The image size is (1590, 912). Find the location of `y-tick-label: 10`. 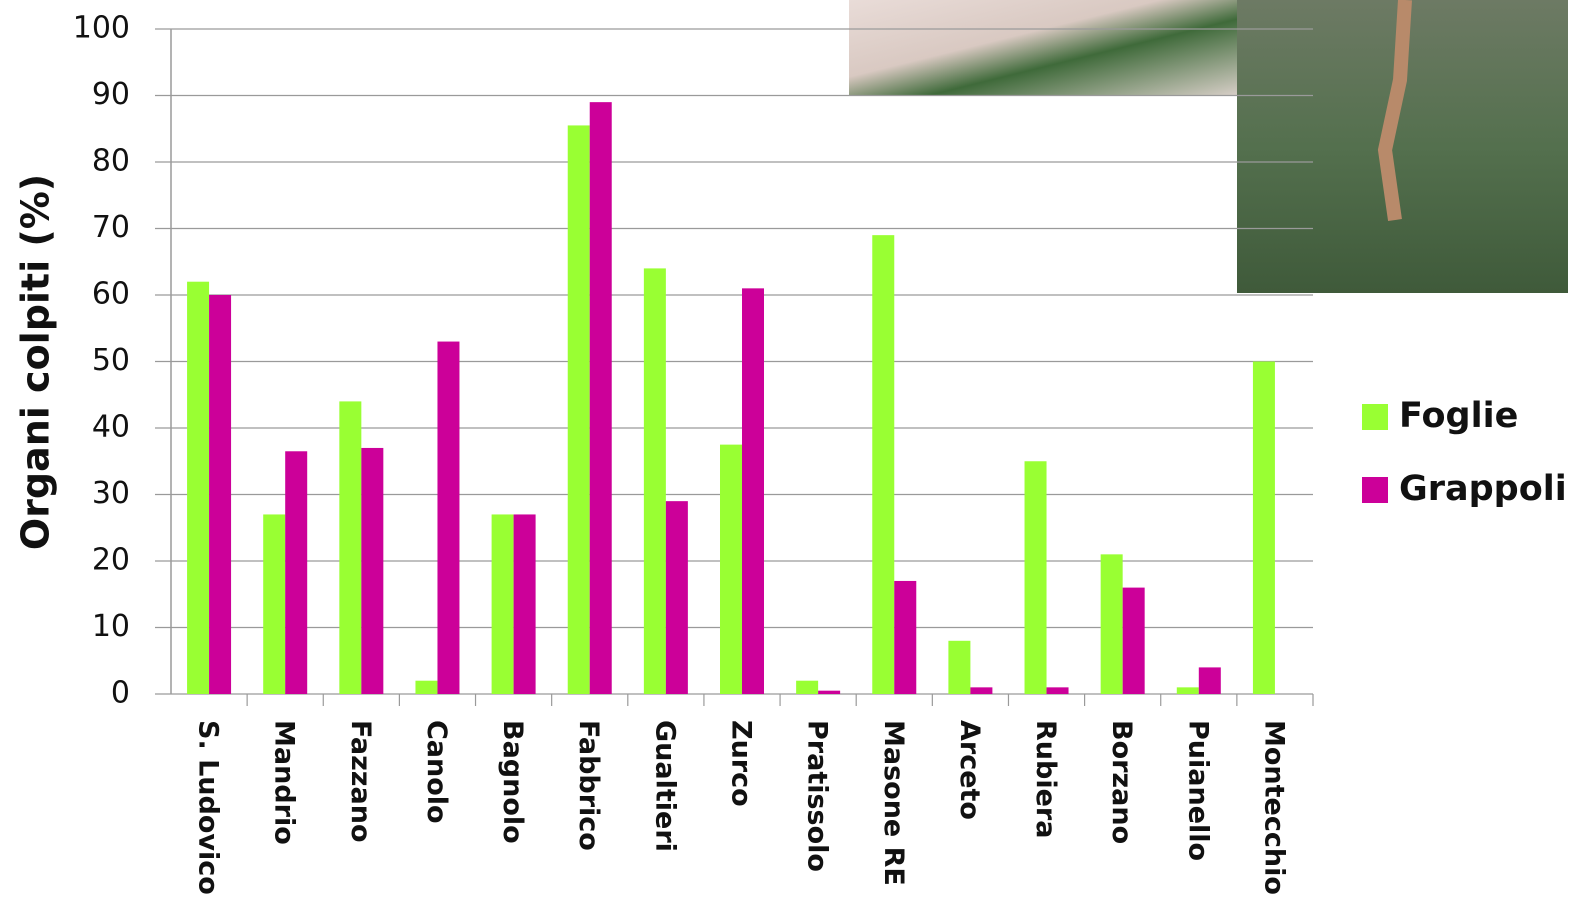

y-tick-label: 10 is located at coordinates (111, 626).